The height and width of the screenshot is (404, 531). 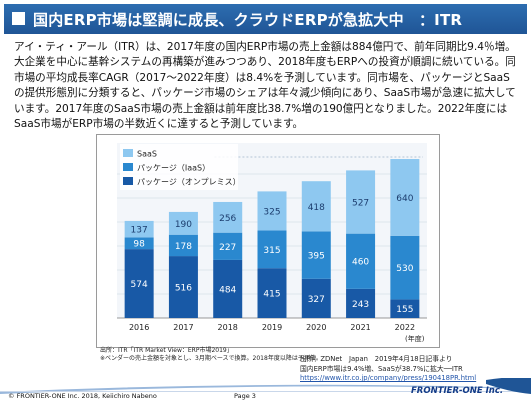 What do you see at coordinates (376, 359) in the screenshot?
I see `citation-line1: 出所：ZDNet Japan 2019年4月18日記事より` at bounding box center [376, 359].